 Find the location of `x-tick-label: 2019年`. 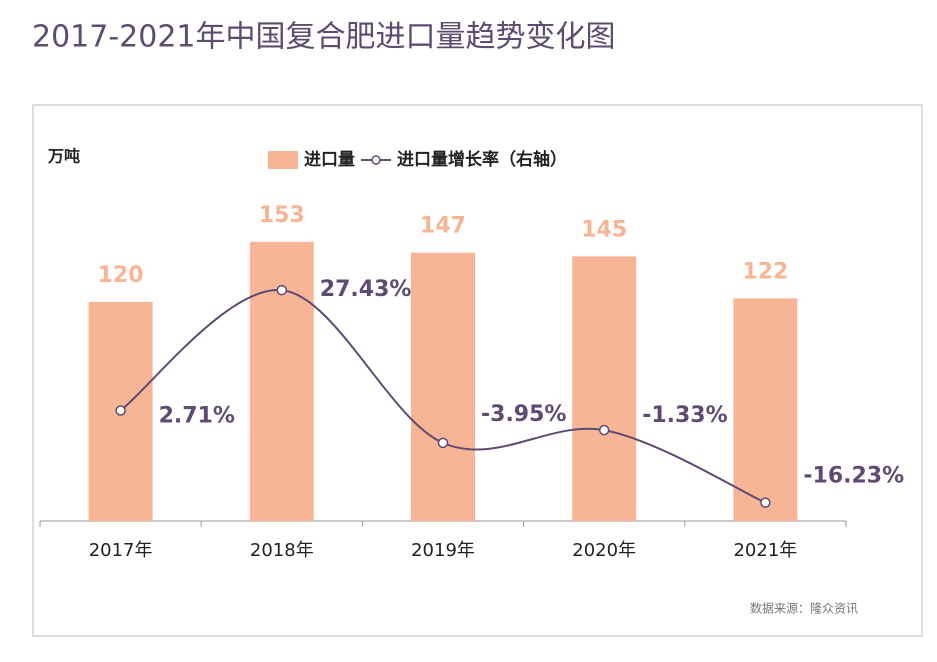

x-tick-label: 2019年 is located at coordinates (443, 550).